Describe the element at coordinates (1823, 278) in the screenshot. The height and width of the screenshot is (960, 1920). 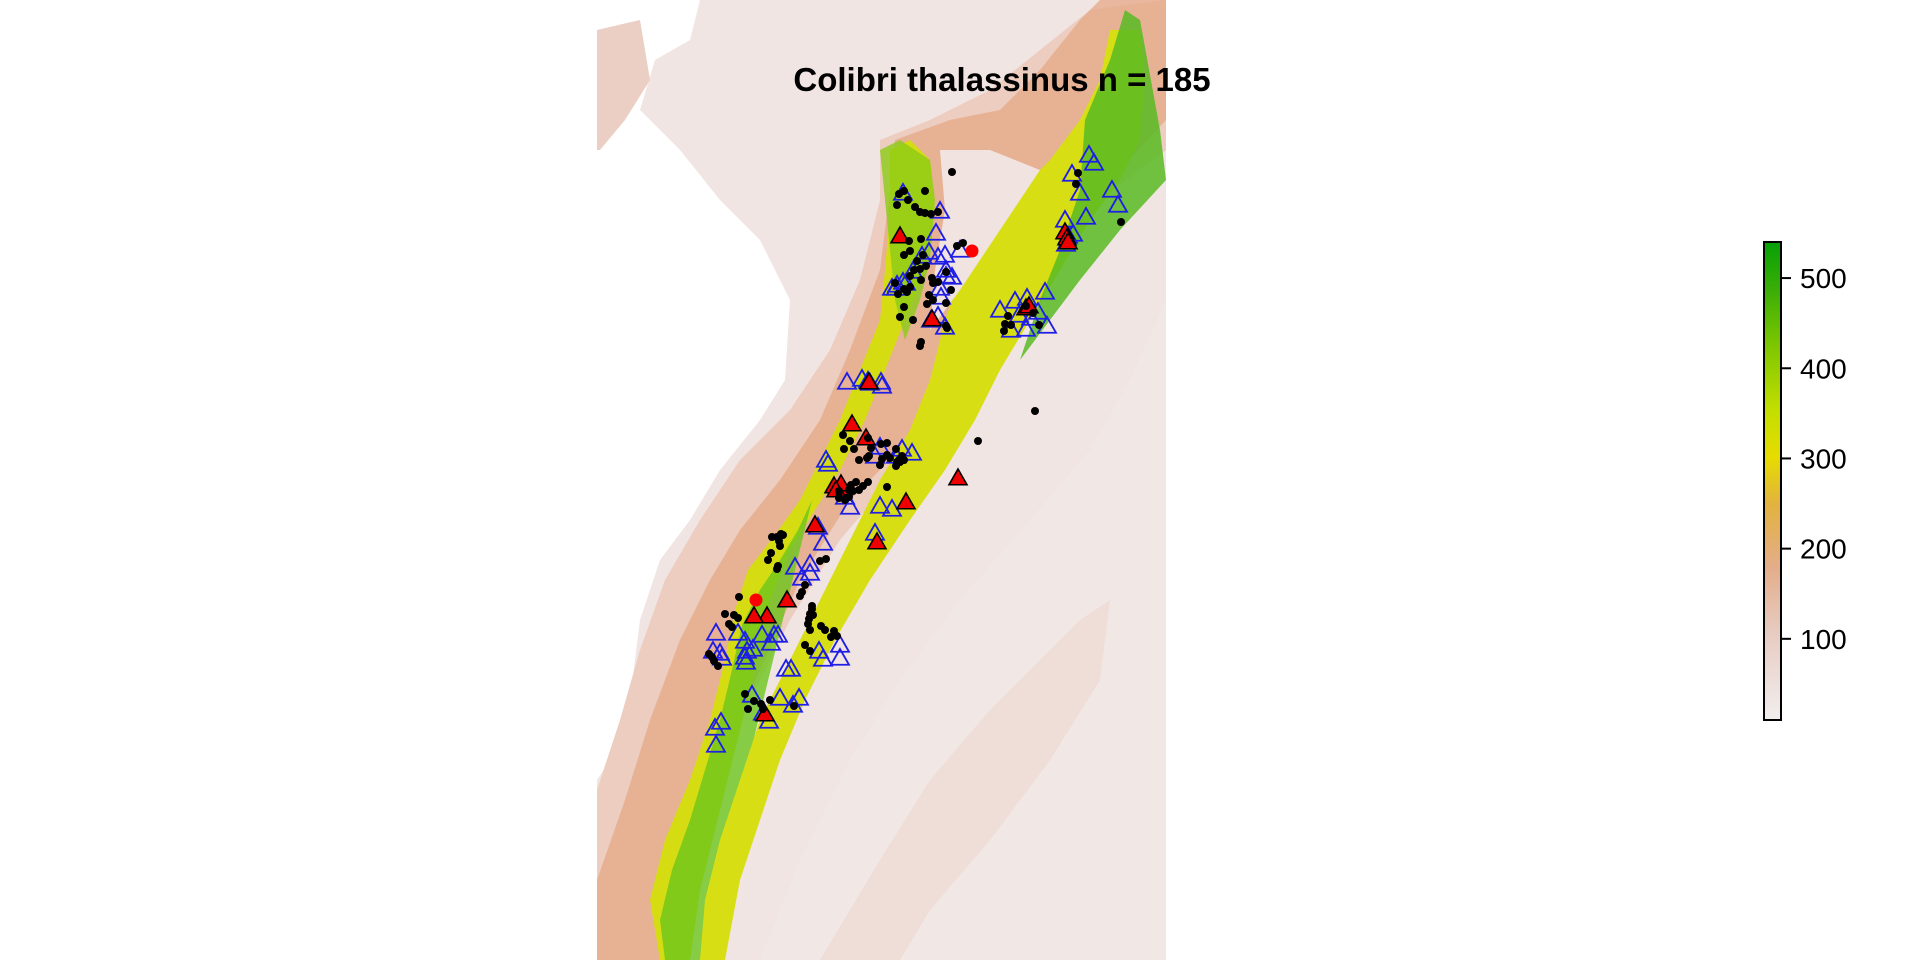
I see `legend-tick-label: 500` at that location.